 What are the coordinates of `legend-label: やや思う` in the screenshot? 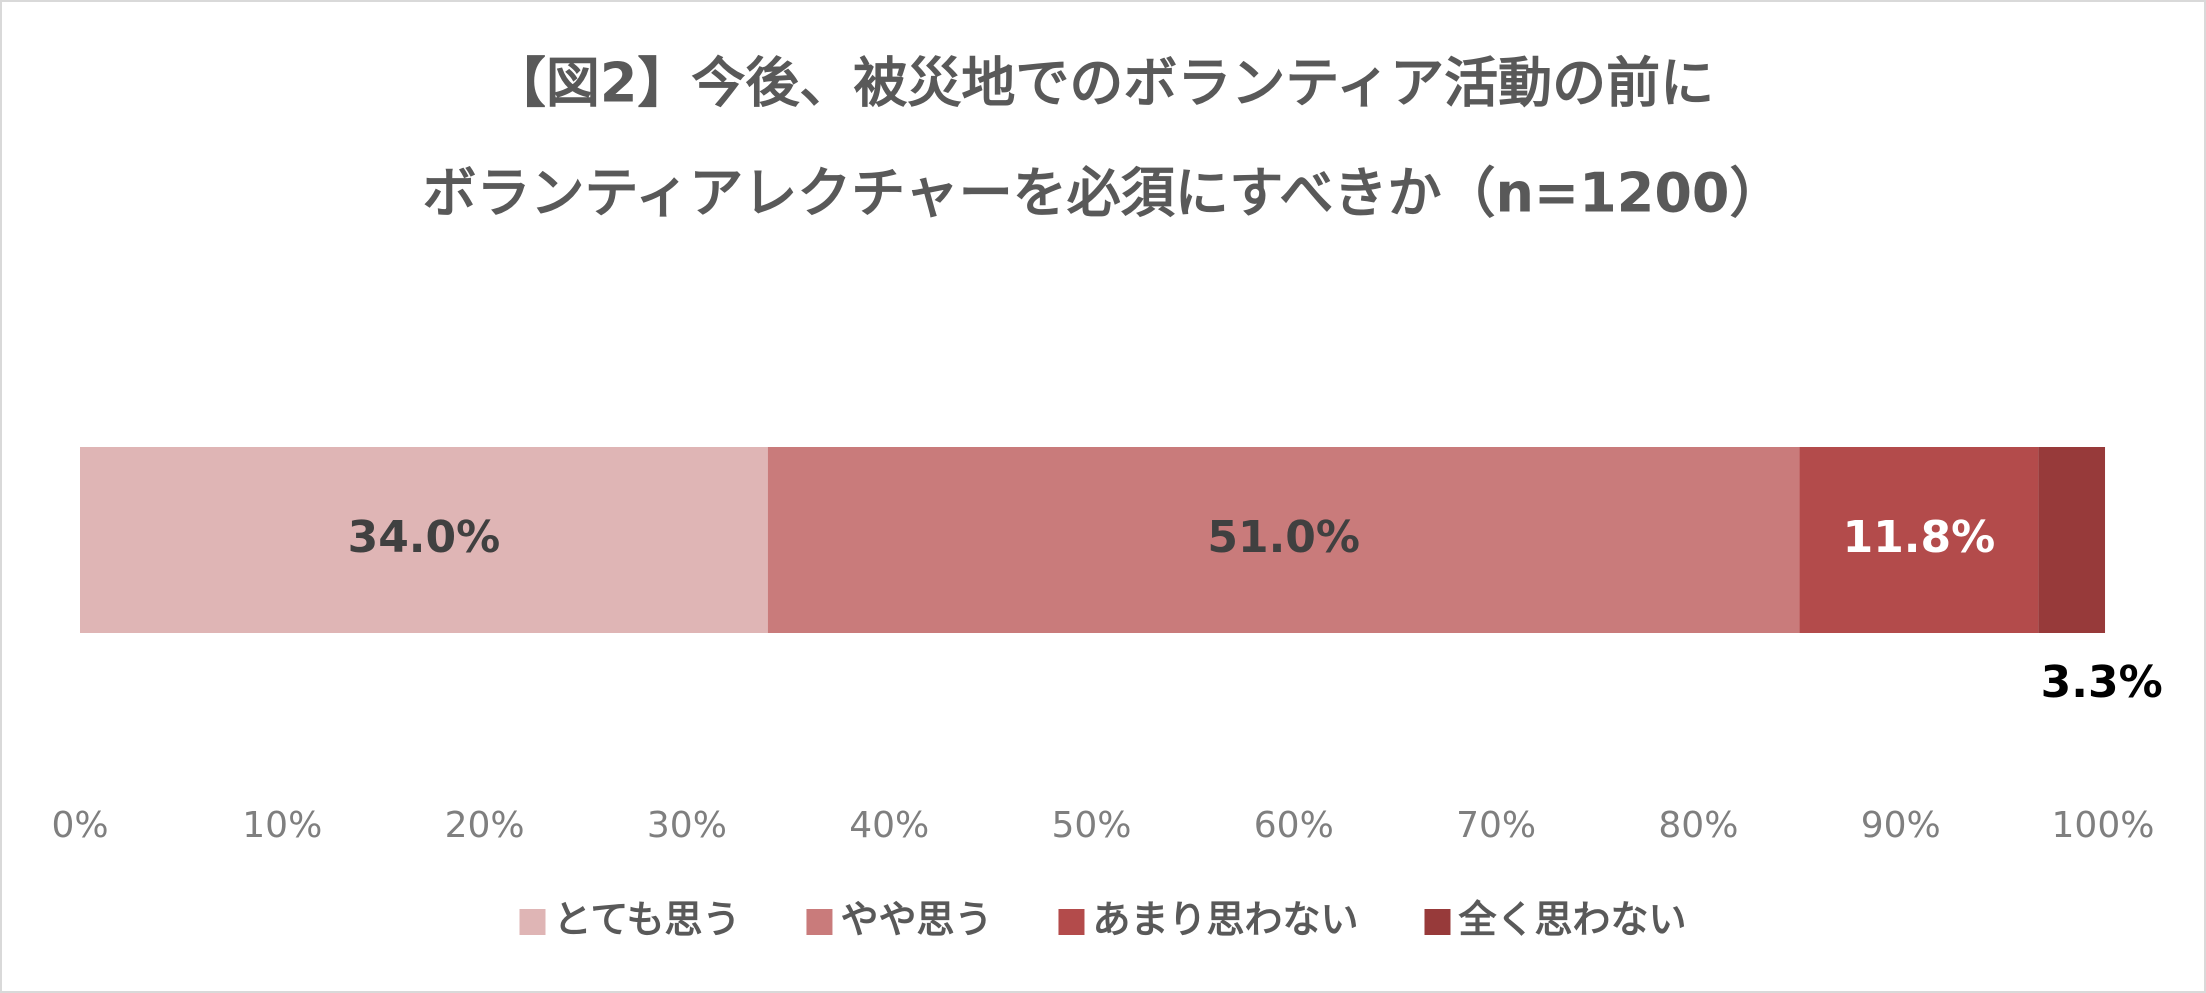 It's located at (916, 920).